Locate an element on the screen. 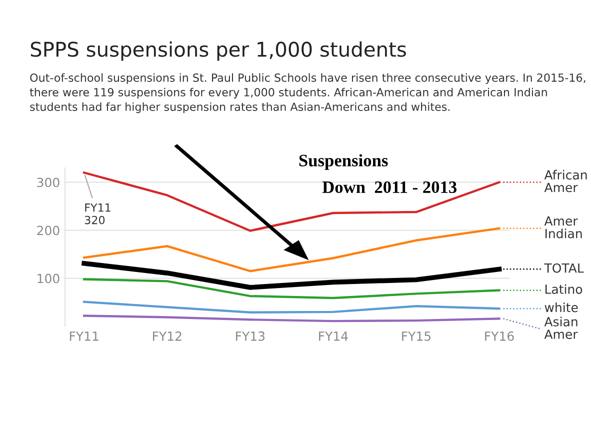 This screenshot has width=591, height=444. x-tick-label: FY15 is located at coordinates (416, 336).